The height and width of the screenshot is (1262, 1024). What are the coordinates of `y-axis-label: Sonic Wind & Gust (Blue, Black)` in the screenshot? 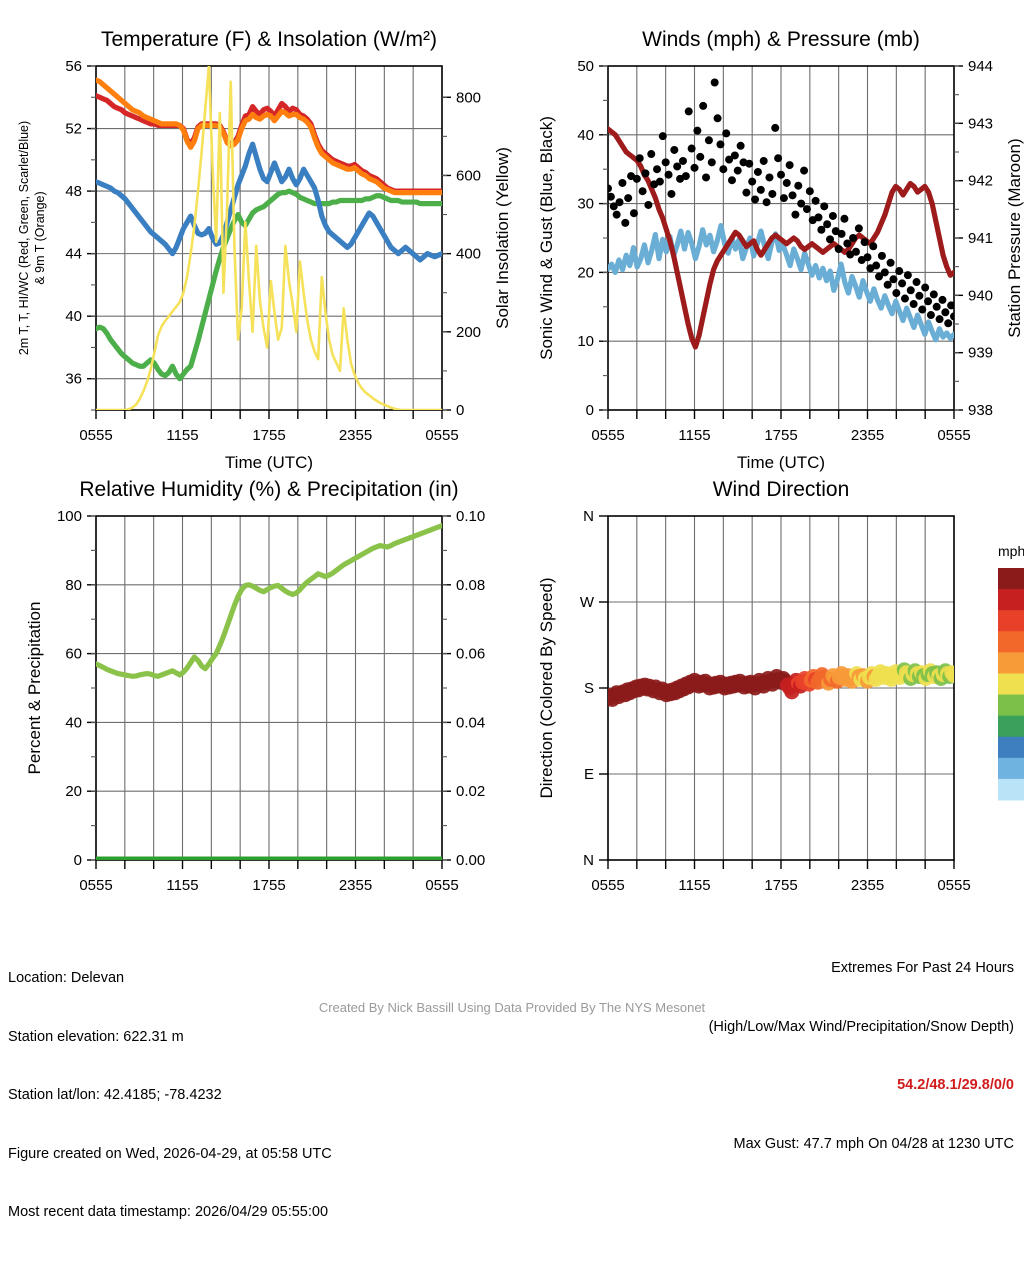 It's located at (546, 238).